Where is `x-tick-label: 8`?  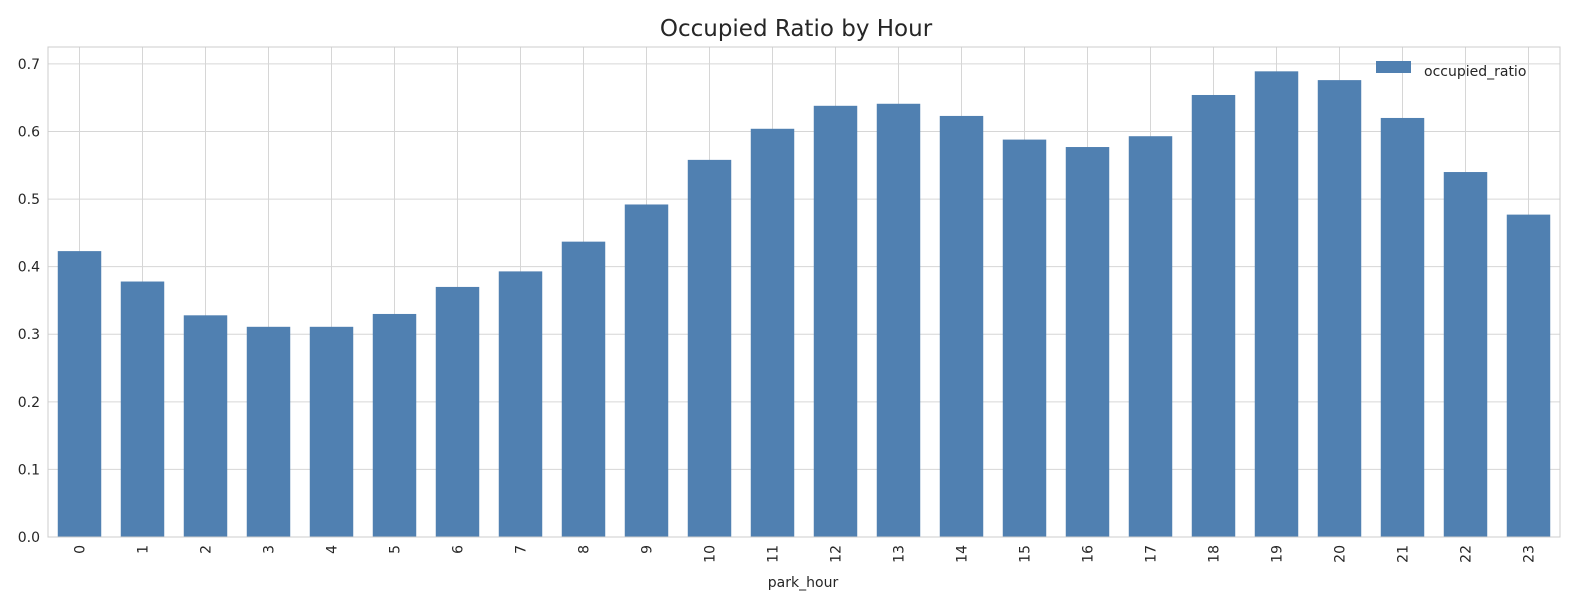
x-tick-label: 8 is located at coordinates (585, 549).